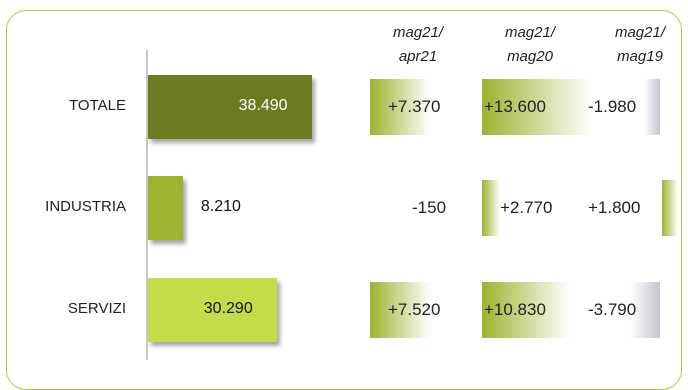  What do you see at coordinates (85, 206) in the screenshot?
I see `category-label: INDUSTRIA` at bounding box center [85, 206].